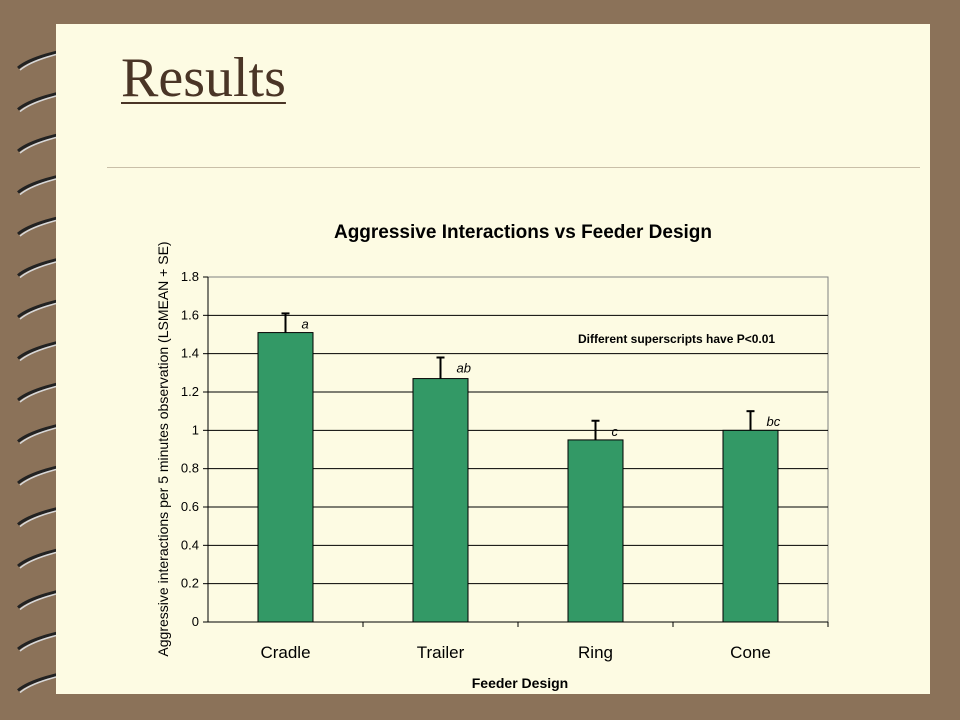 This screenshot has width=960, height=720. Describe the element at coordinates (190, 314) in the screenshot. I see `y-tick-label: 1.6` at that location.